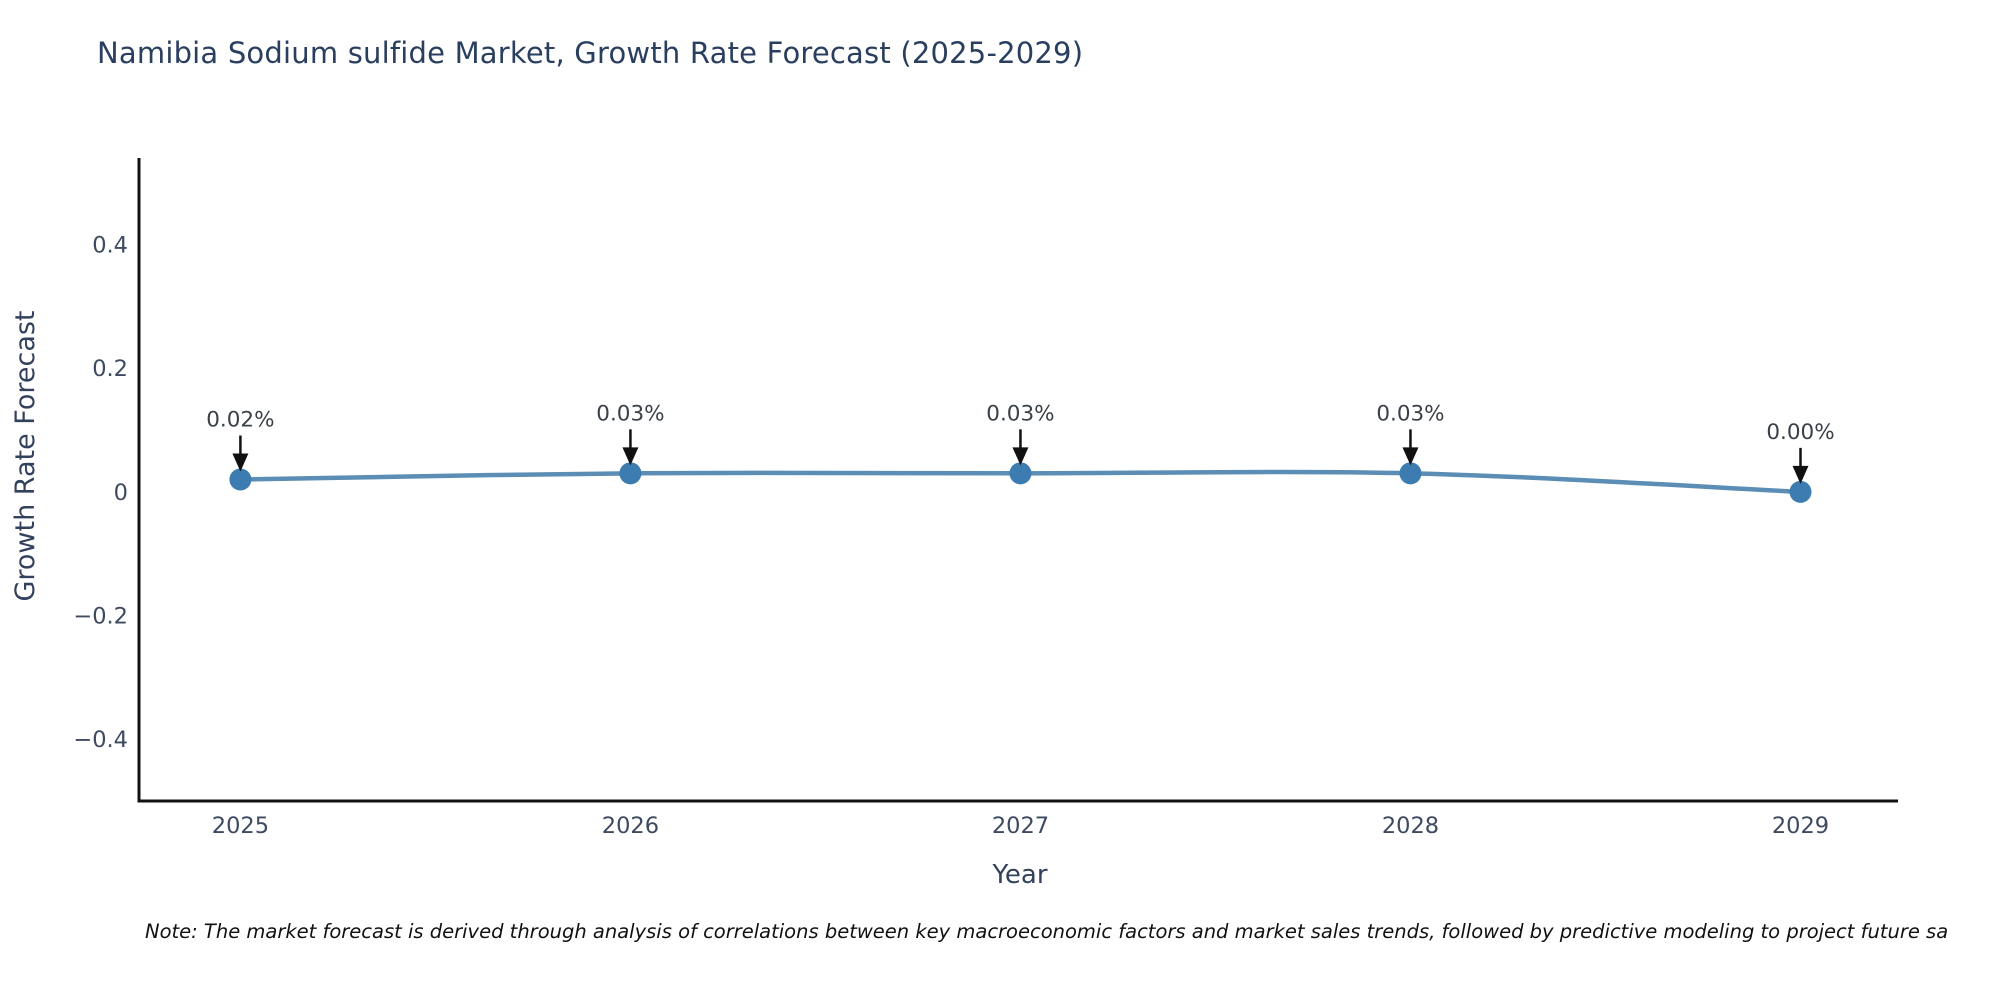  I want to click on x-tick-label: 2028, so click(1410, 826).